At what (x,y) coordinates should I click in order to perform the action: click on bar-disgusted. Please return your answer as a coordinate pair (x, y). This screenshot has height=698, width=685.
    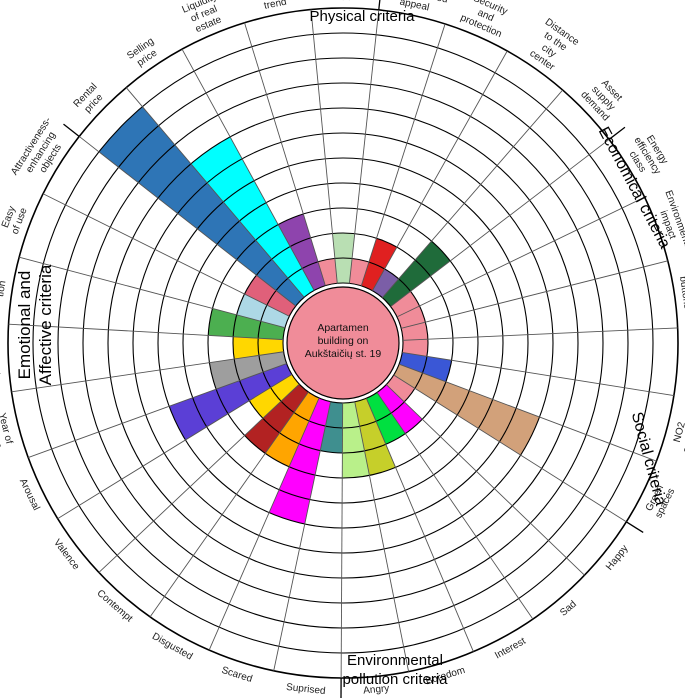
    Looking at the image, I should click on (292, 429).